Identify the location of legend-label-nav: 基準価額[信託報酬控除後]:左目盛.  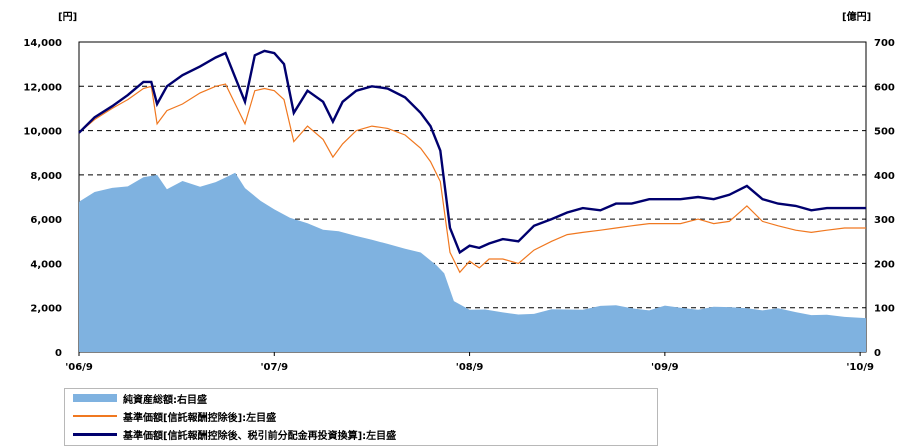
(200, 418).